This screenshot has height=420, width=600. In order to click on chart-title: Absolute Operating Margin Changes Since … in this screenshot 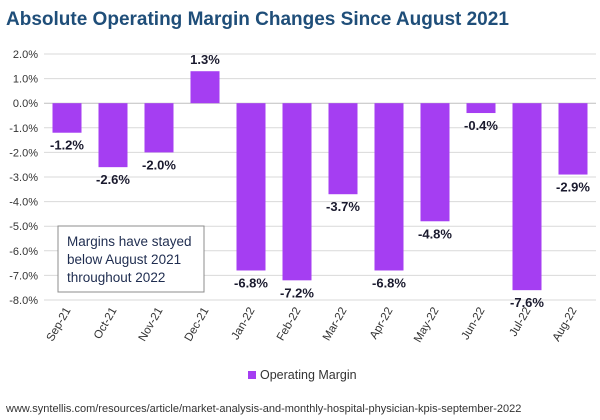, I will do `click(257, 19)`.